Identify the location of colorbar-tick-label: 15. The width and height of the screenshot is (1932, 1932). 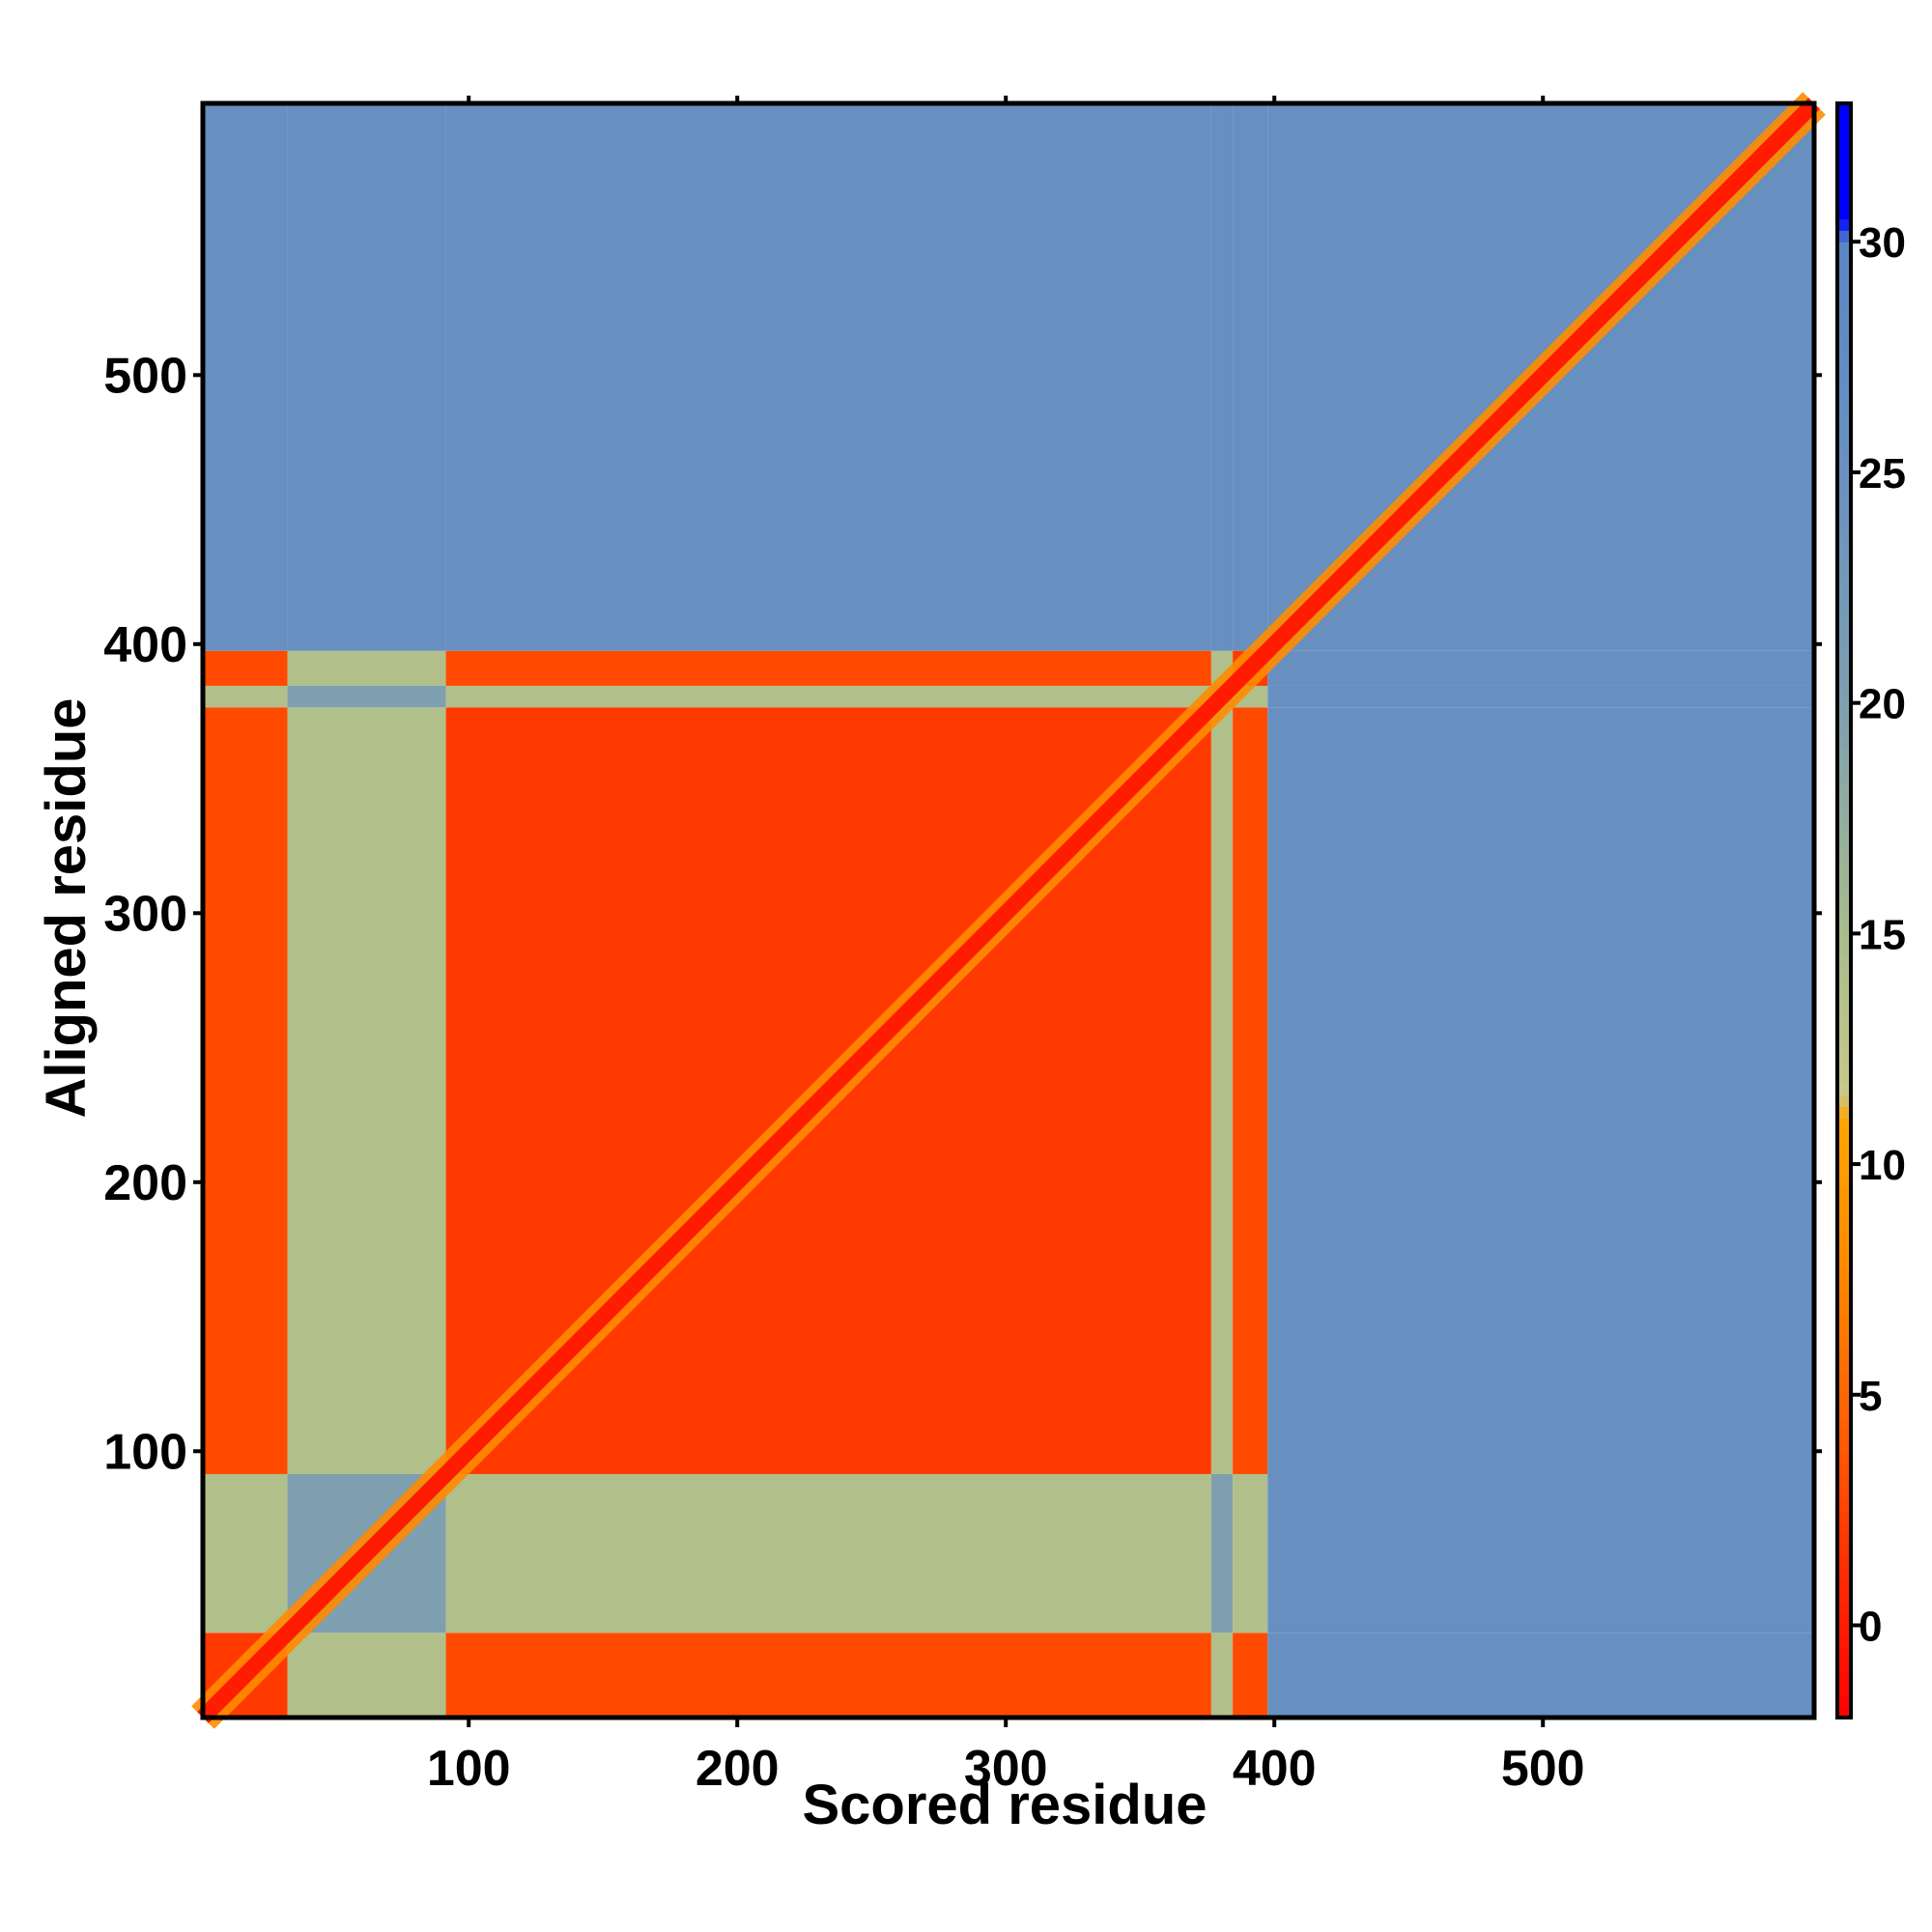
(1882, 934).